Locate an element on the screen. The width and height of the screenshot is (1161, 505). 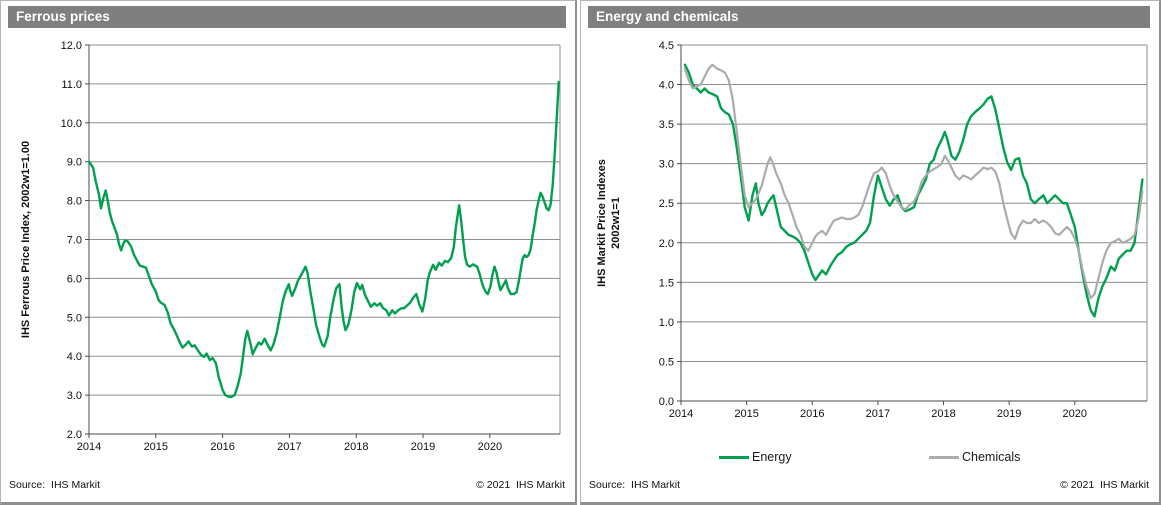
svg-text: 5.0 is located at coordinates (74, 318).